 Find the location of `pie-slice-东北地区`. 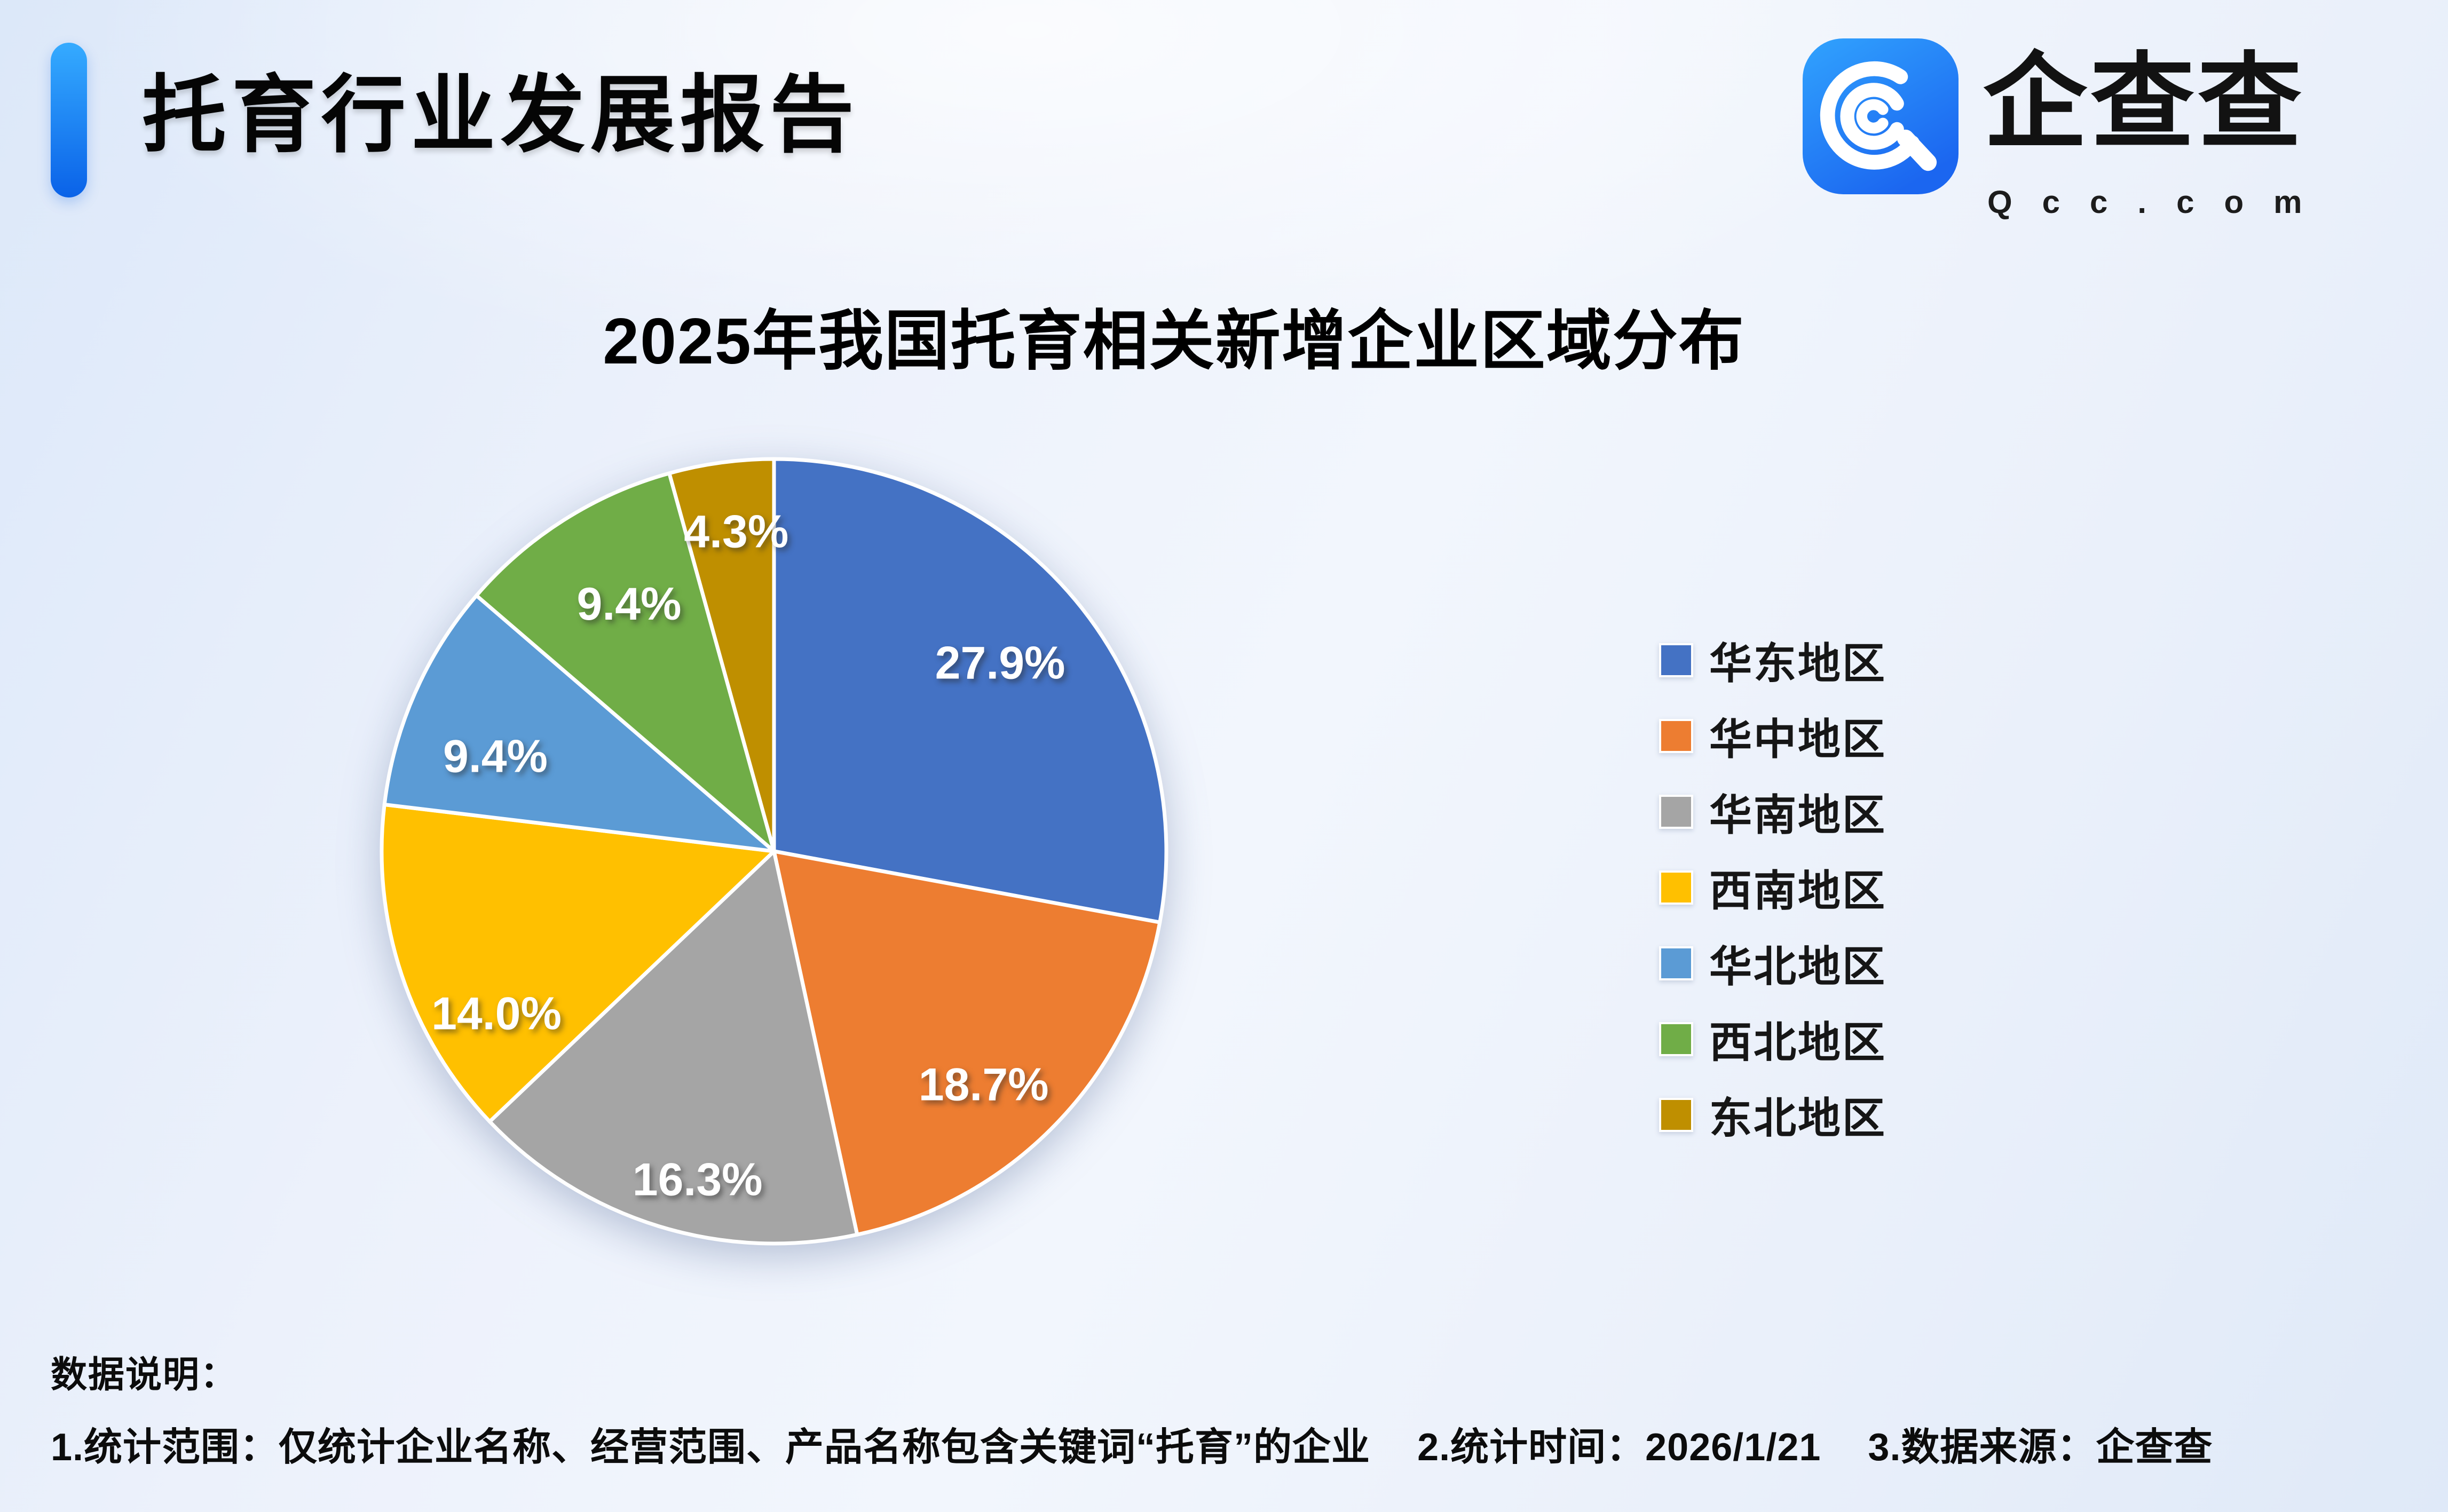

pie-slice-东北地区 is located at coordinates (722, 655).